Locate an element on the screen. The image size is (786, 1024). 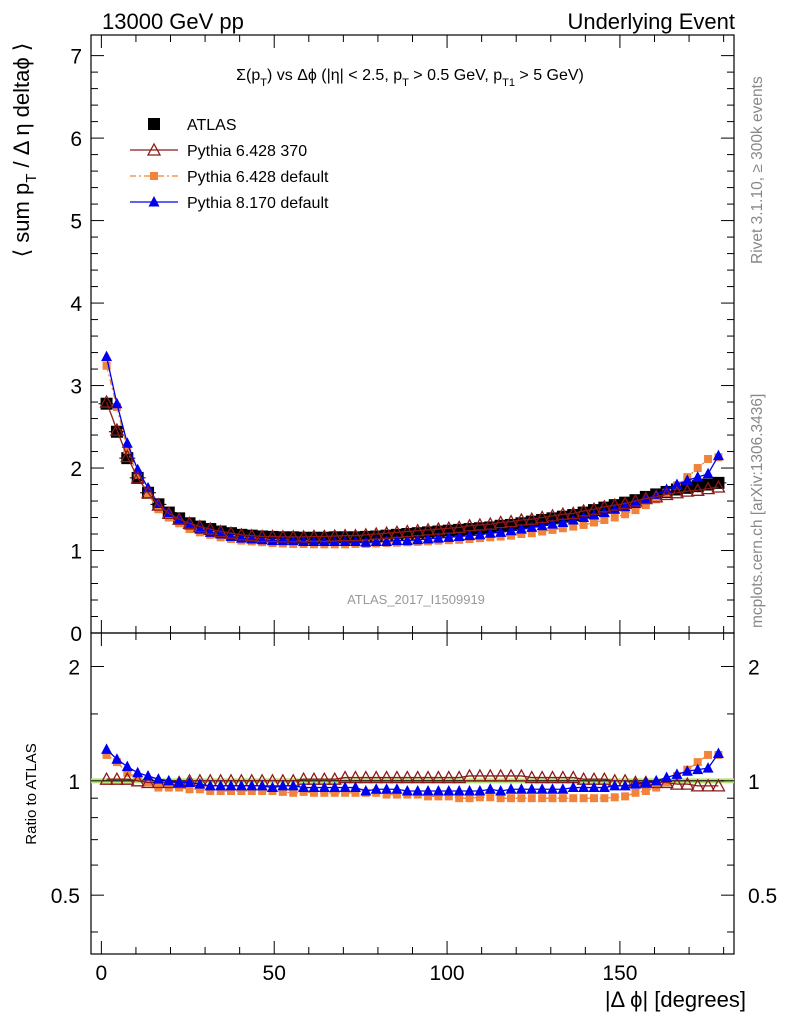
y-tick-label: 4 is located at coordinates (76, 304).